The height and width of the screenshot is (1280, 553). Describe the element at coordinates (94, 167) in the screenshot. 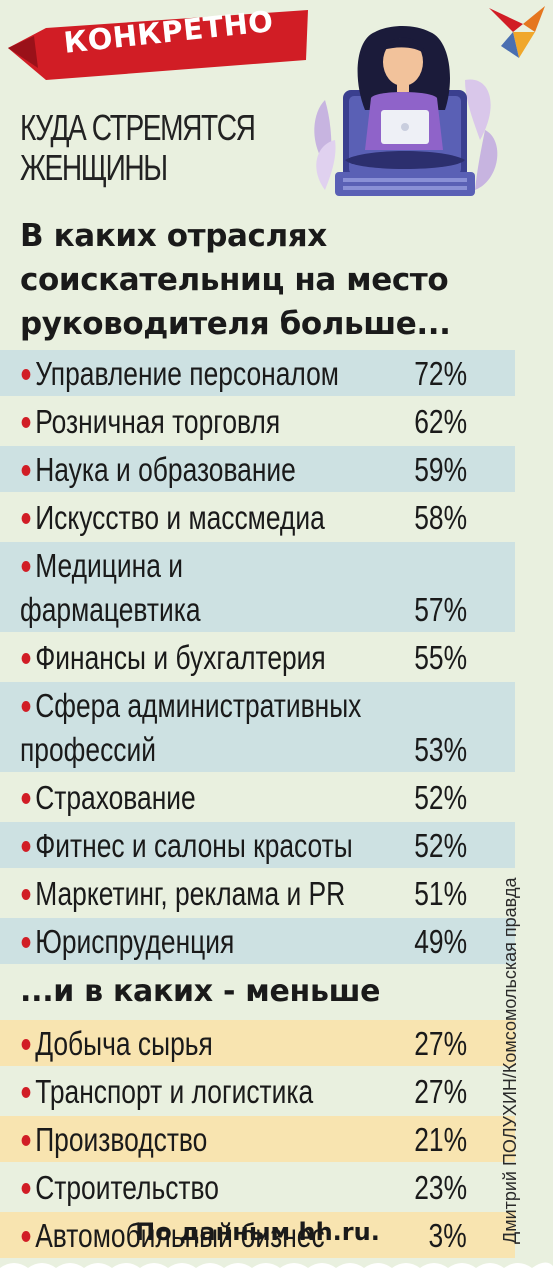

I see `heading-line-2: ЖЕНЩИНЫ` at that location.